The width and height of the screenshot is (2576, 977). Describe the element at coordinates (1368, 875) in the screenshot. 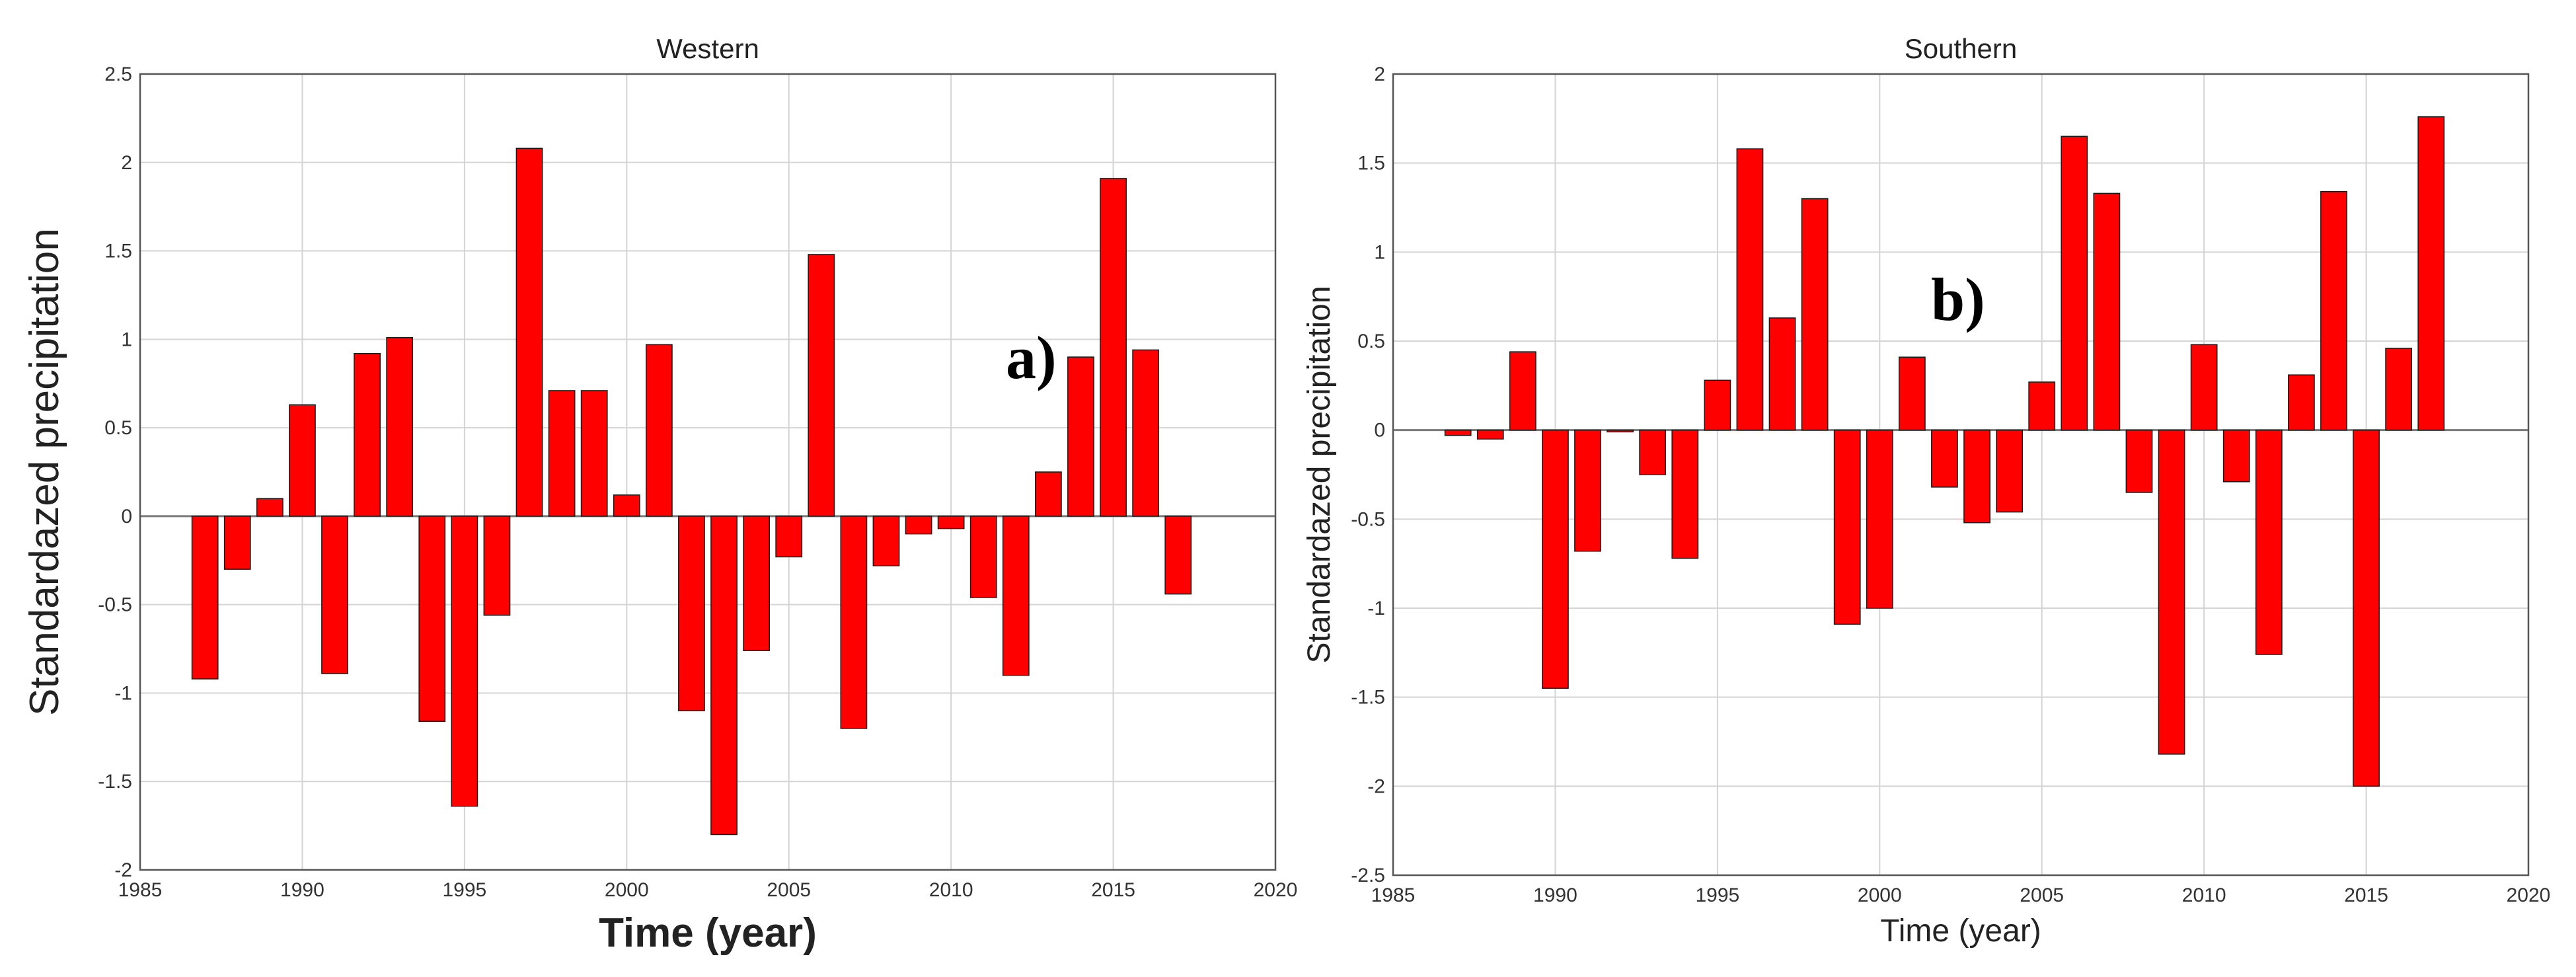

I see `y-tick-label: -2.5` at that location.